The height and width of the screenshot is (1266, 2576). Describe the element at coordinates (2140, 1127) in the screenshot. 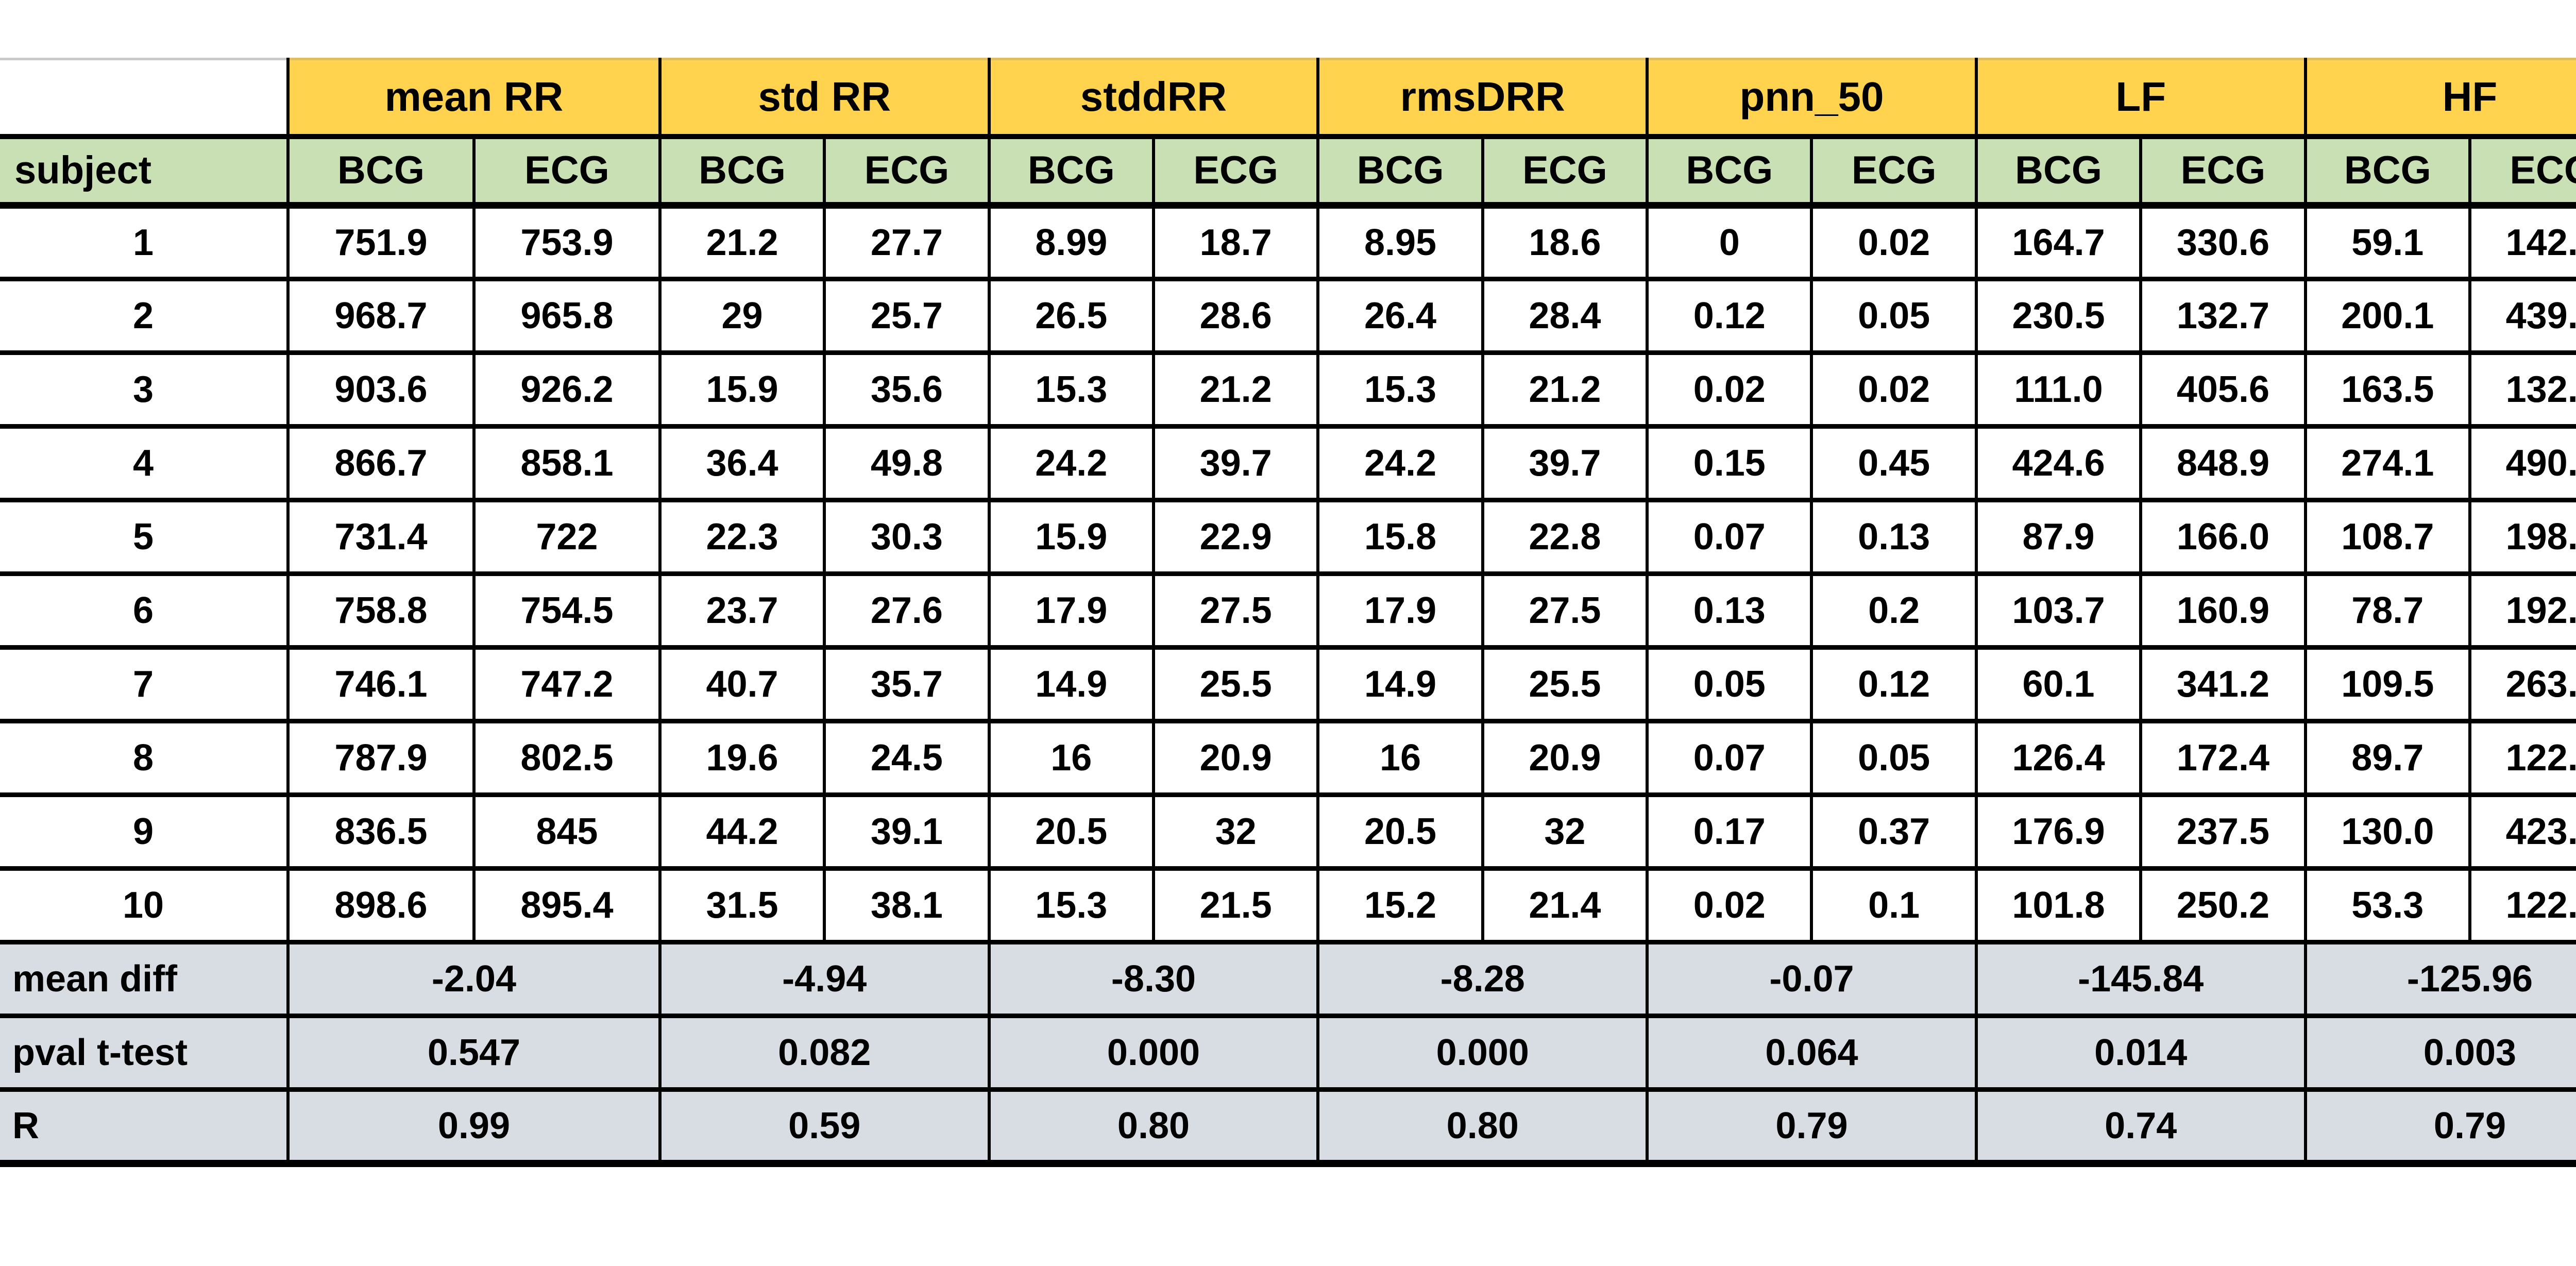

I see `summary-cell: 0.74` at that location.